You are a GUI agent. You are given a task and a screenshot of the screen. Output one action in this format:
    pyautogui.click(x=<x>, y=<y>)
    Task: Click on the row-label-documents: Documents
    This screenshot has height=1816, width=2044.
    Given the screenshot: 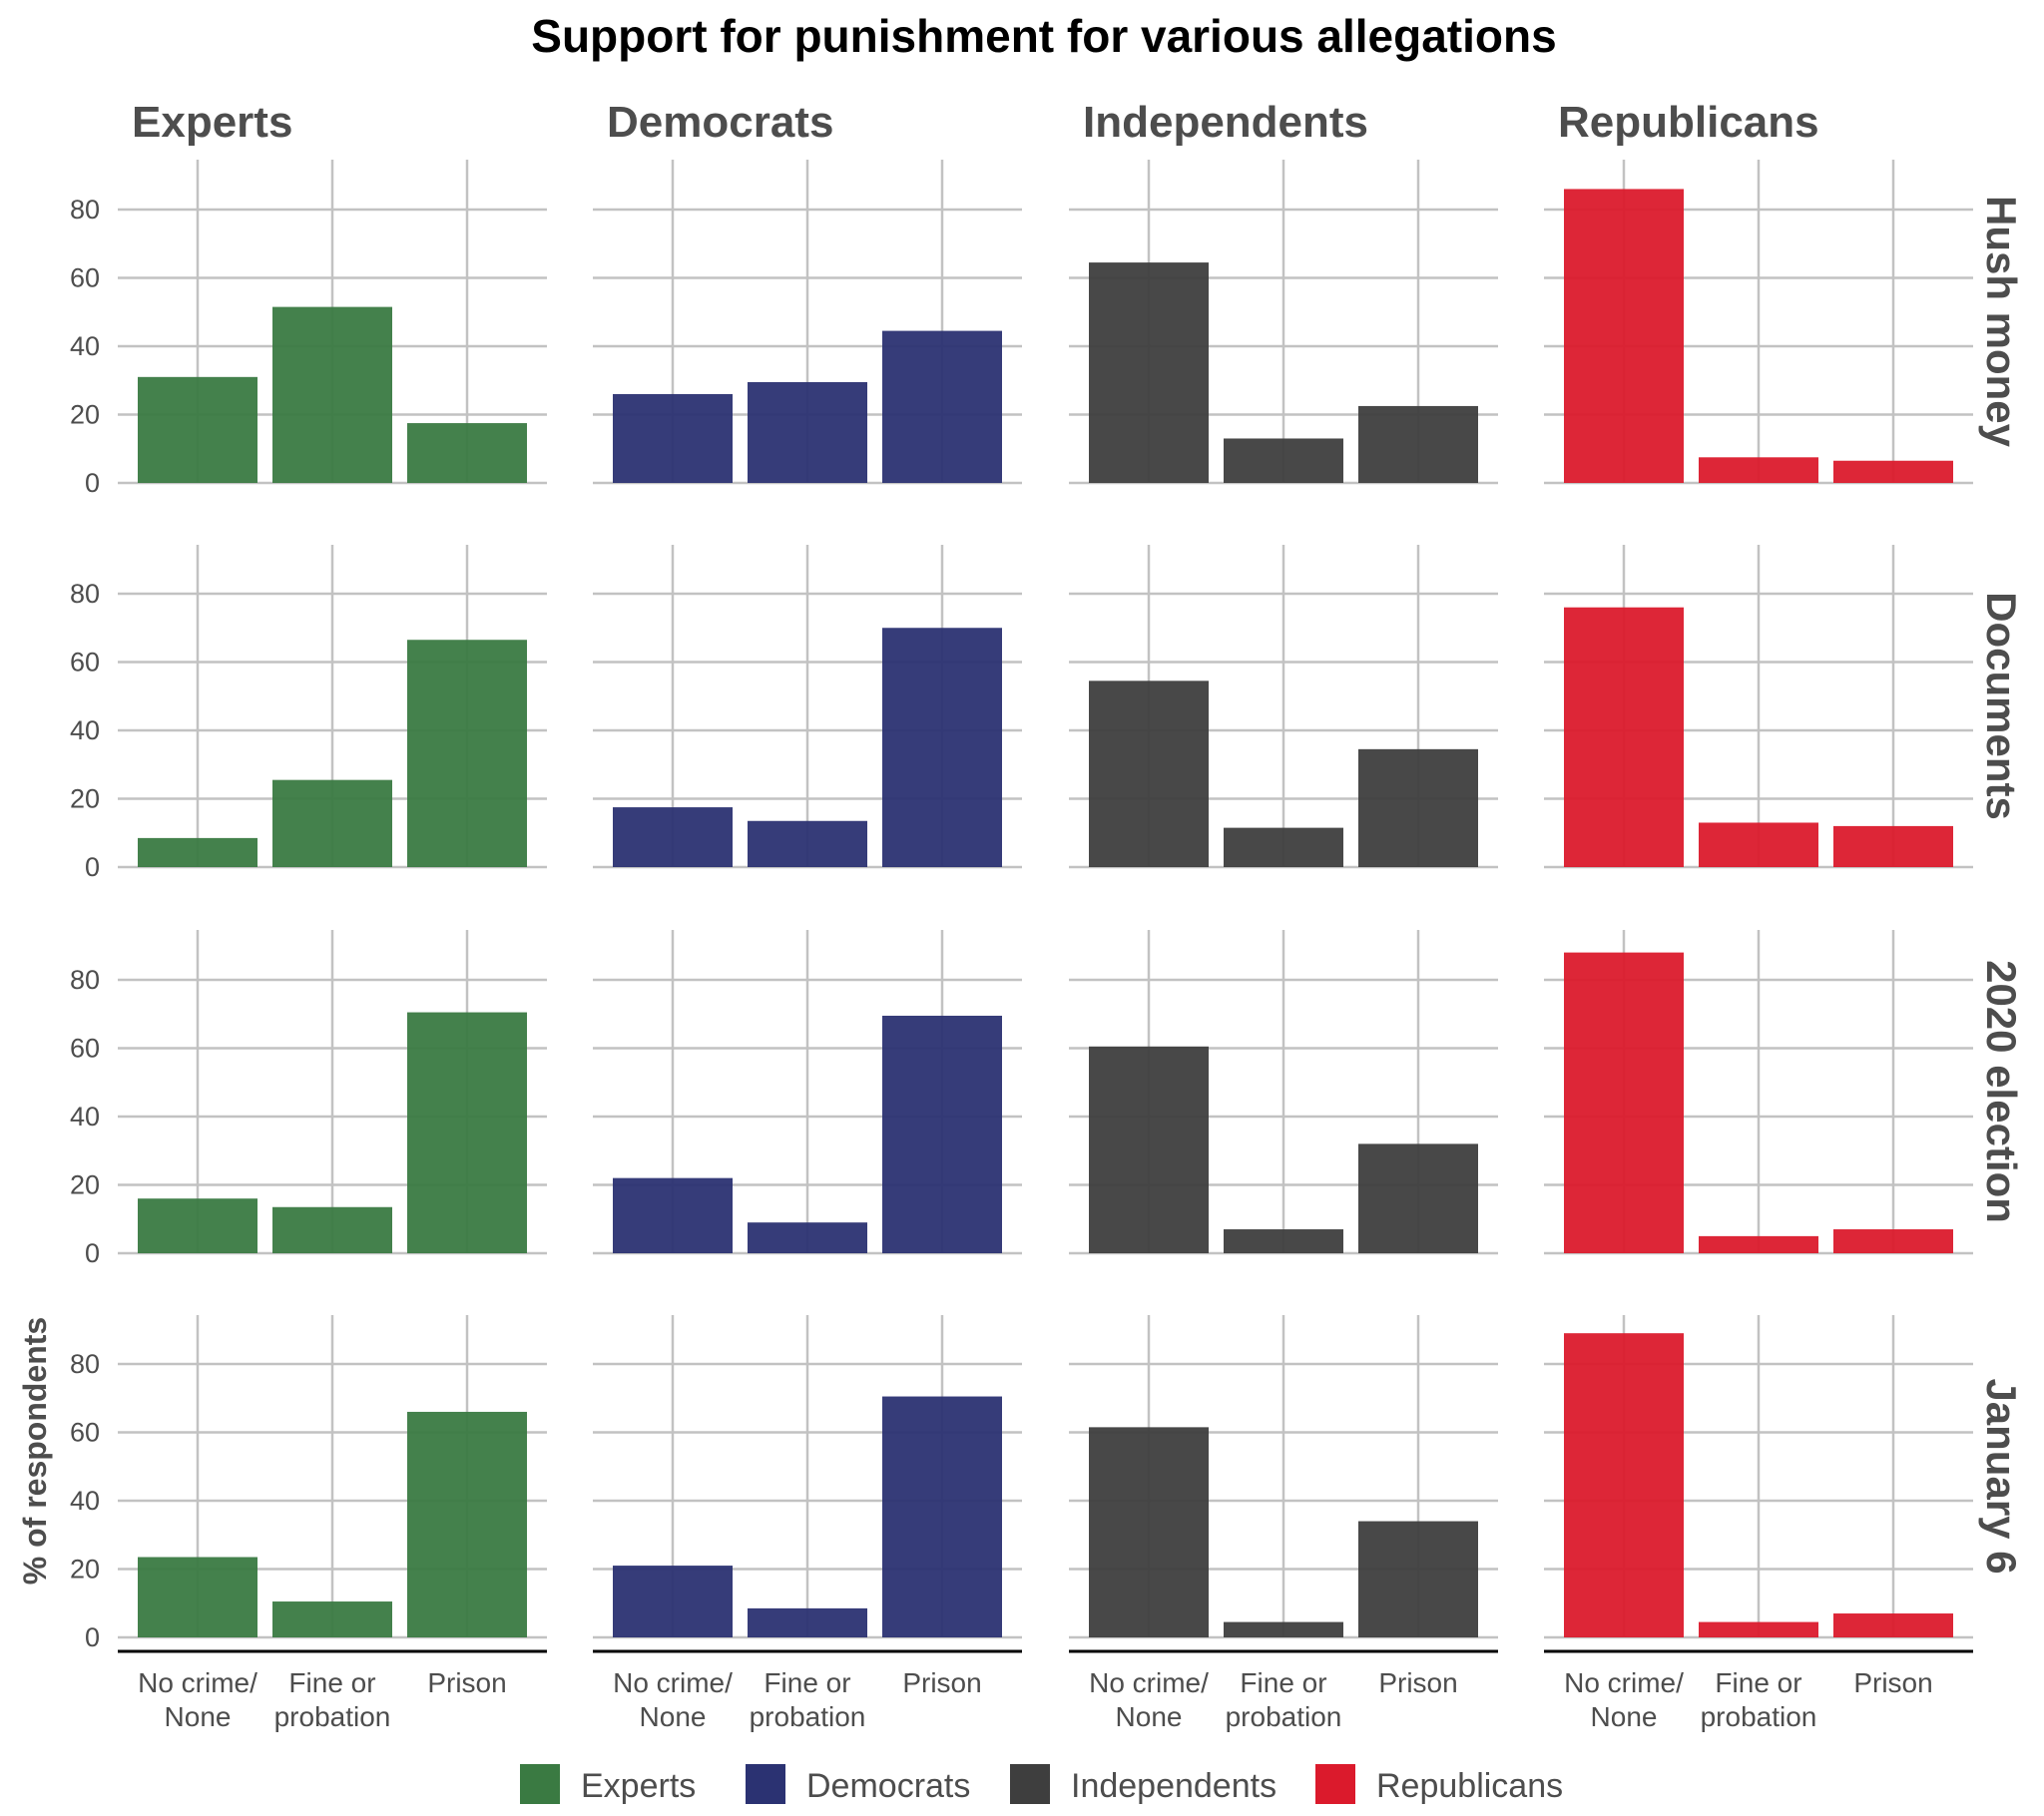 What is the action you would take?
    pyautogui.click(x=2001, y=706)
    